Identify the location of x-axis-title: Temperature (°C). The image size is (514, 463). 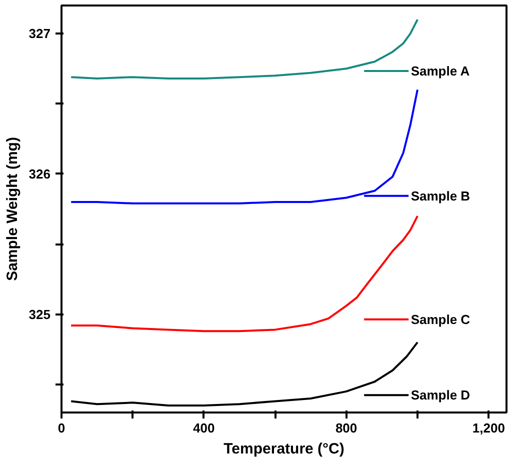
(284, 449).